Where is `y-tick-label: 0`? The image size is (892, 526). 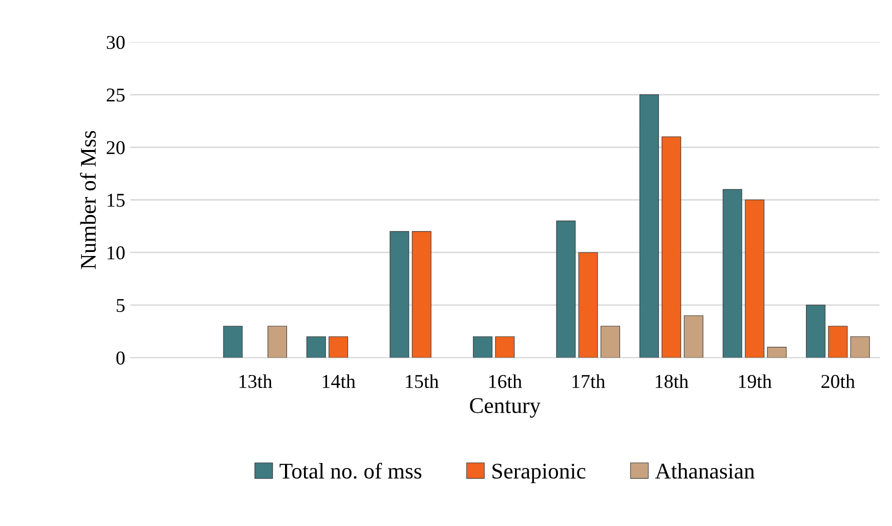 y-tick-label: 0 is located at coordinates (120, 358).